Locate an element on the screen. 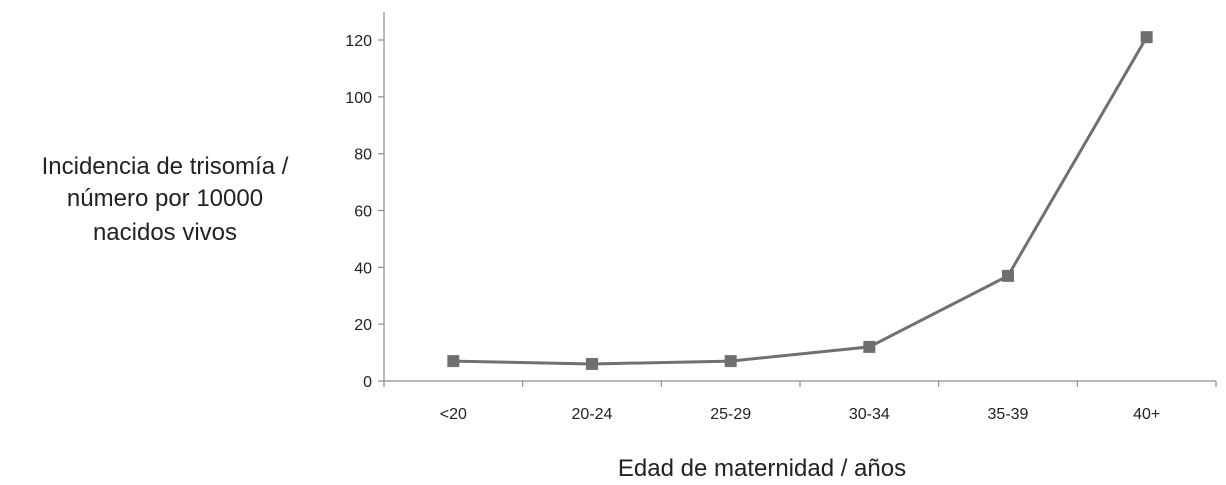  y-tick-label: 100 is located at coordinates (358, 98).